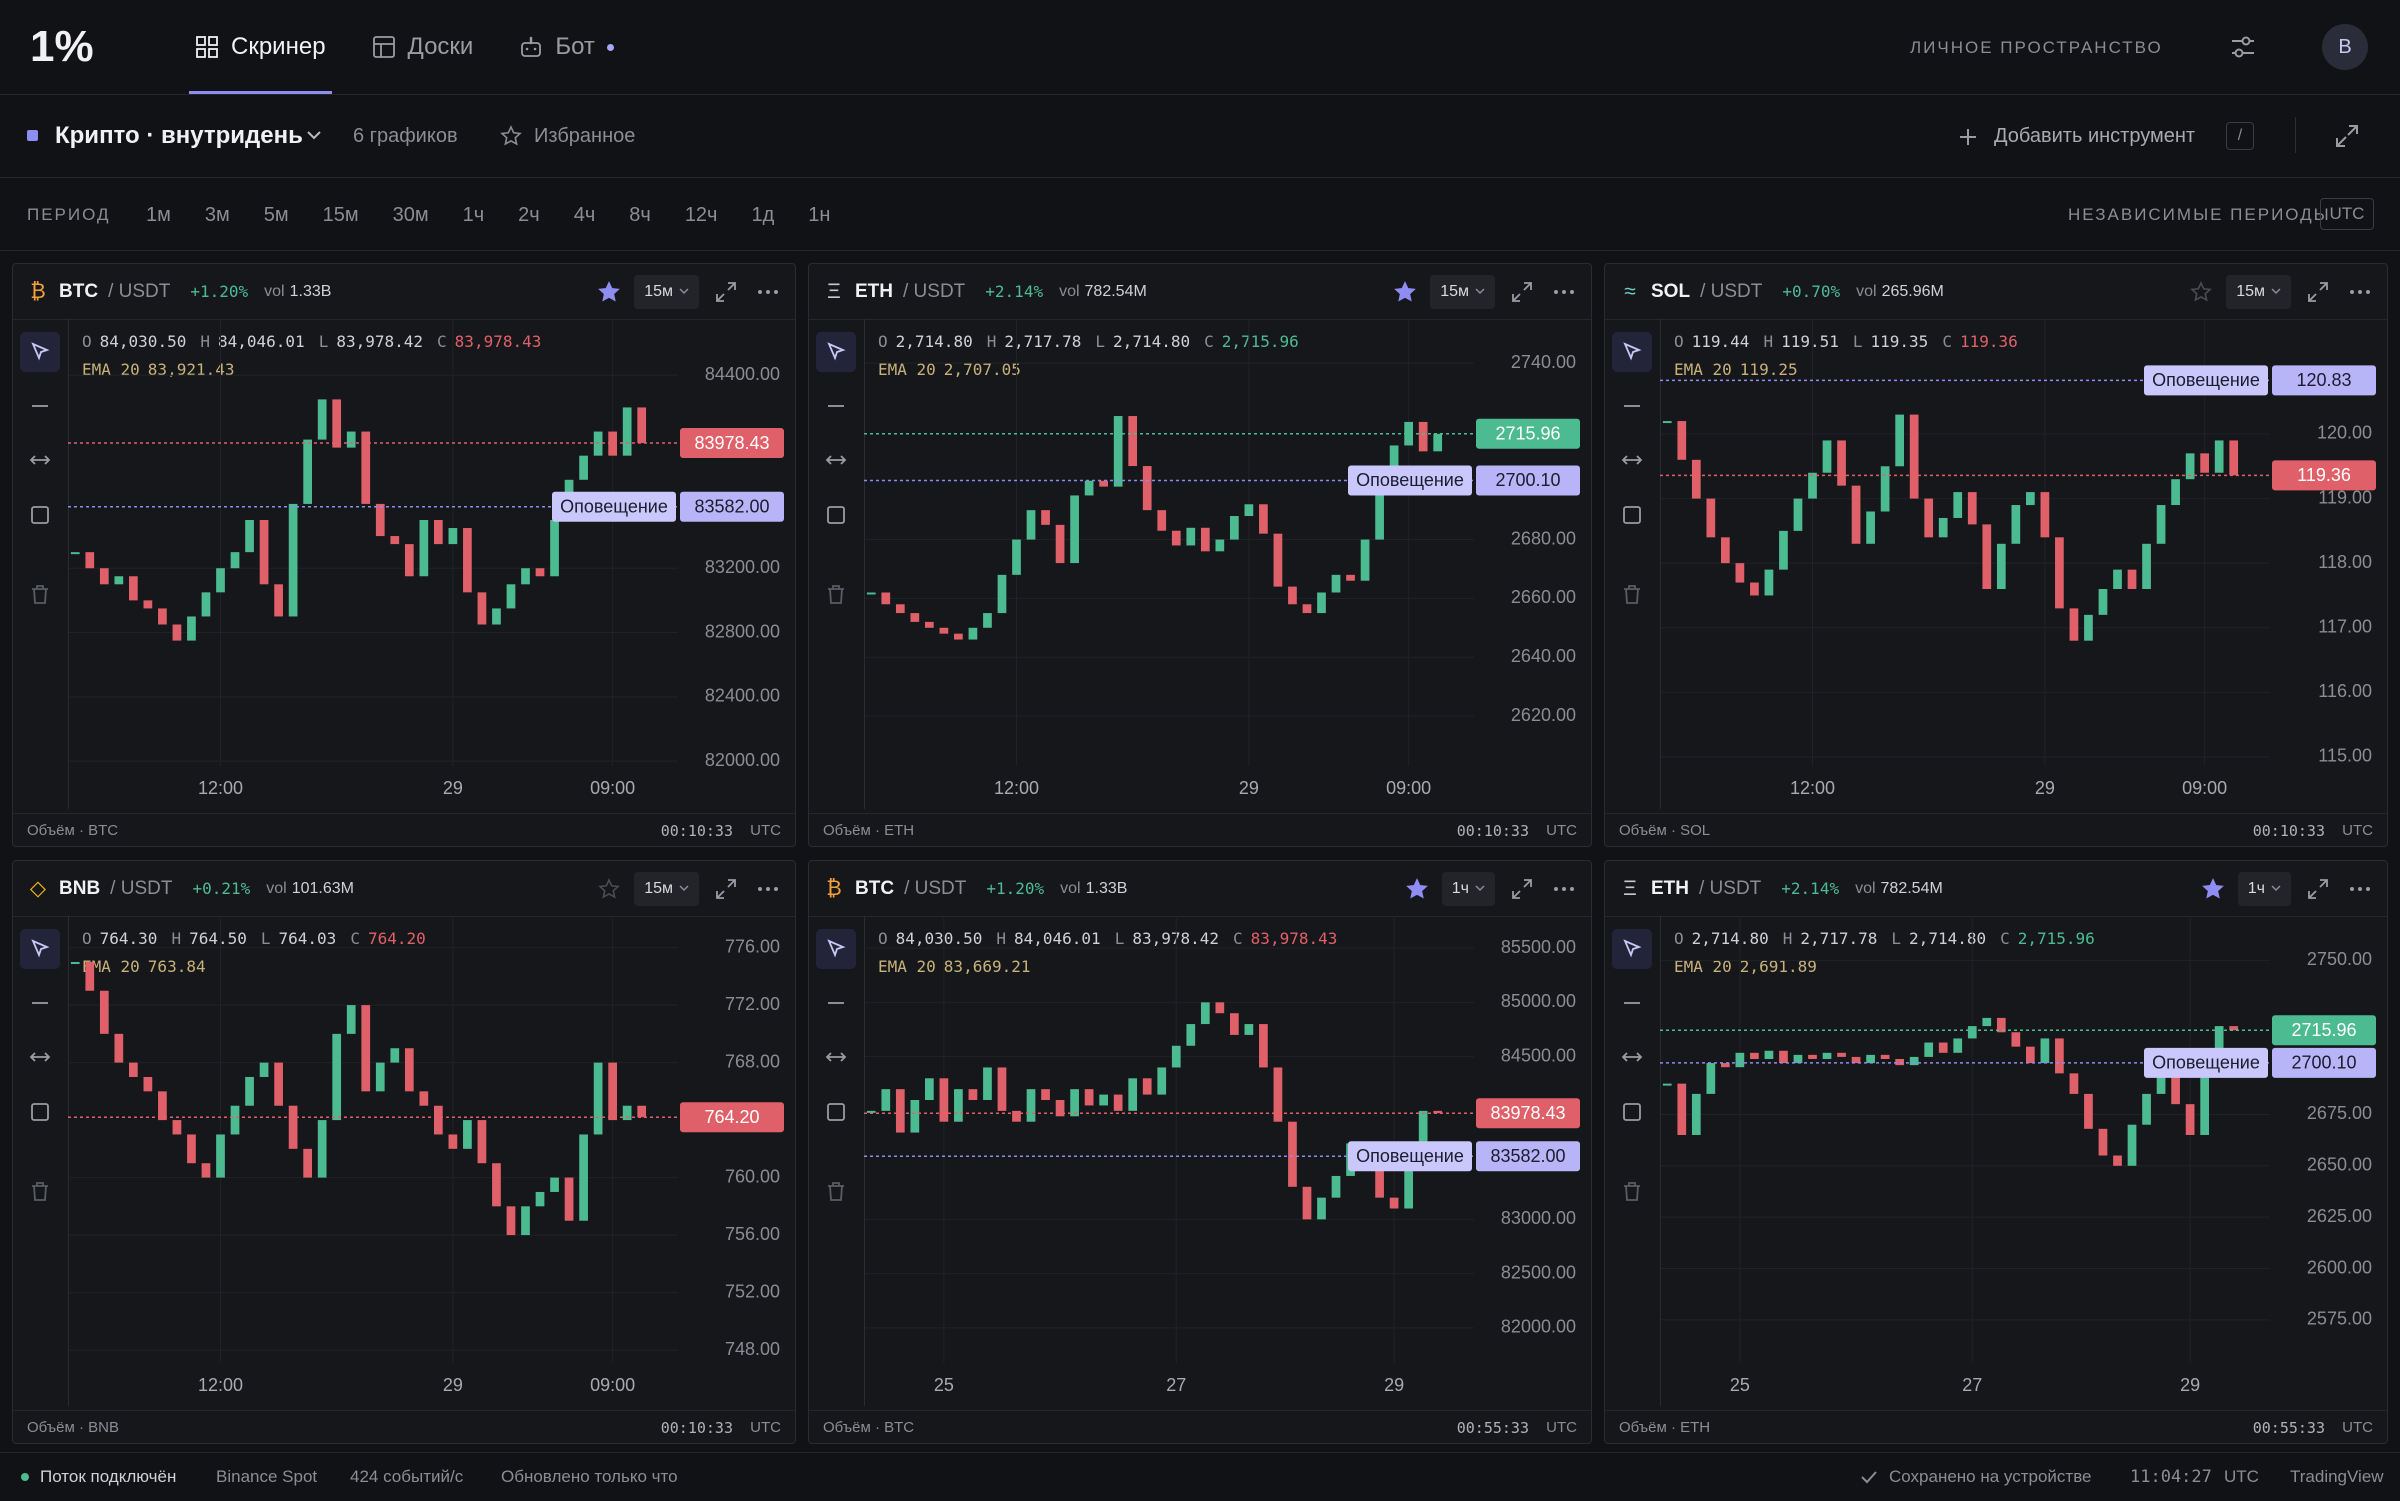 This screenshot has height=1501, width=2400. Describe the element at coordinates (158, 214) in the screenshot. I see `period-option: 1м` at that location.